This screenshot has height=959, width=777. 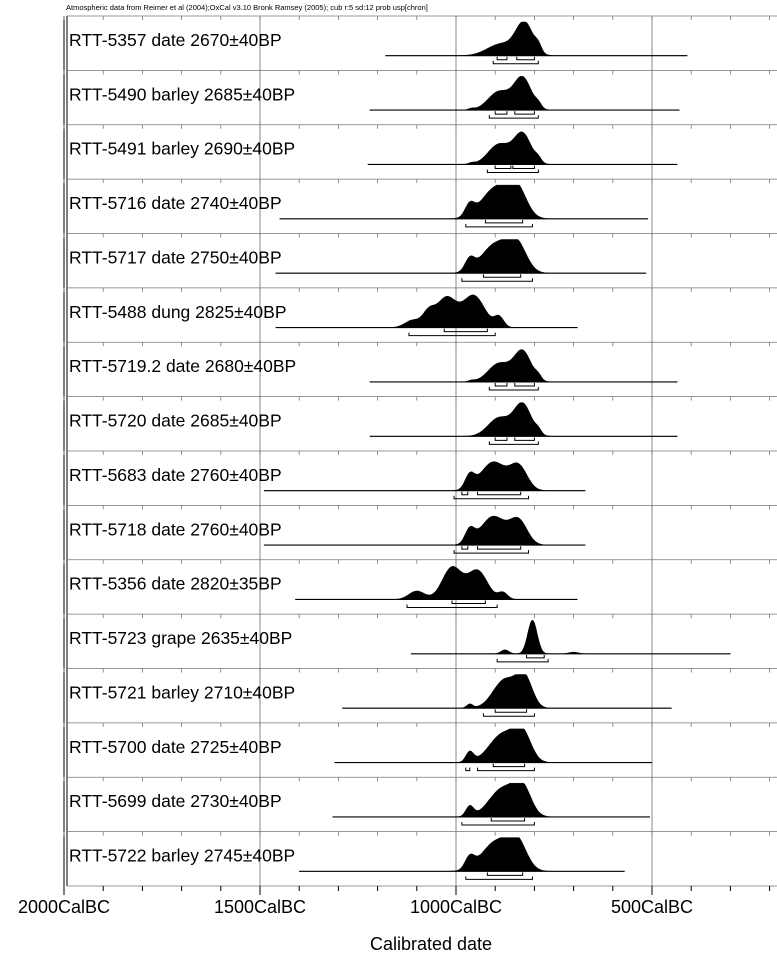 I want to click on series-row: RTT-5699 date 2730±40BP, so click(x=360, y=804).